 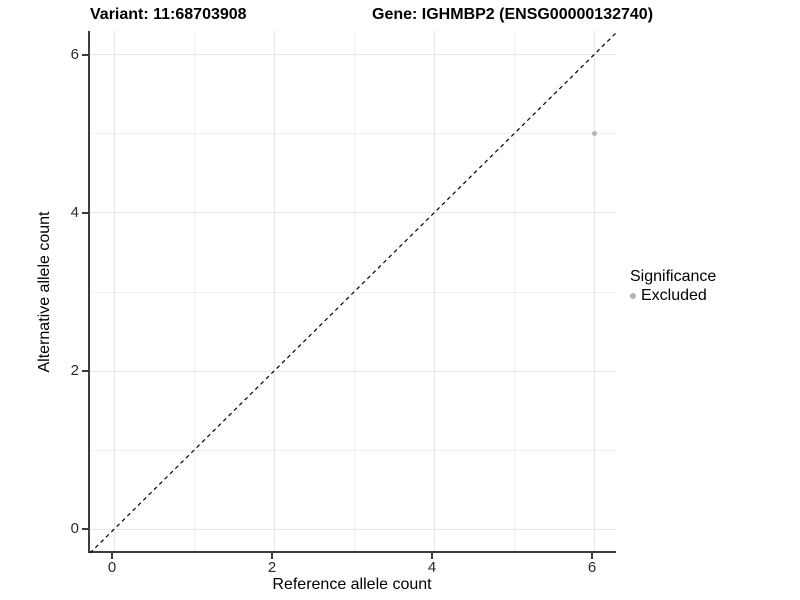 What do you see at coordinates (168, 14) in the screenshot?
I see `variant-title: Variant: 11:68703908` at bounding box center [168, 14].